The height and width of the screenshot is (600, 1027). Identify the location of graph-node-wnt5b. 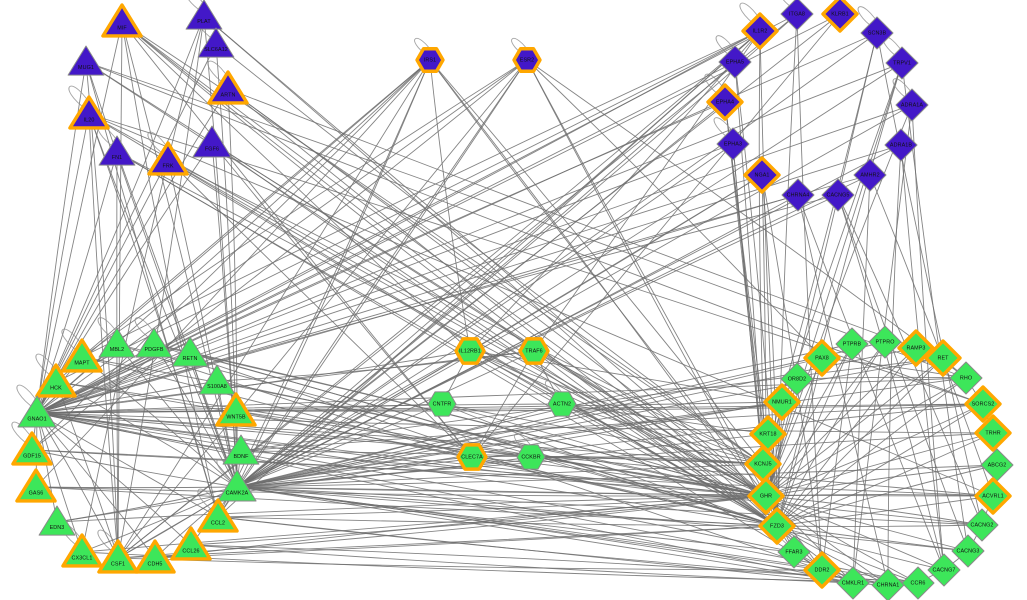
(236, 409).